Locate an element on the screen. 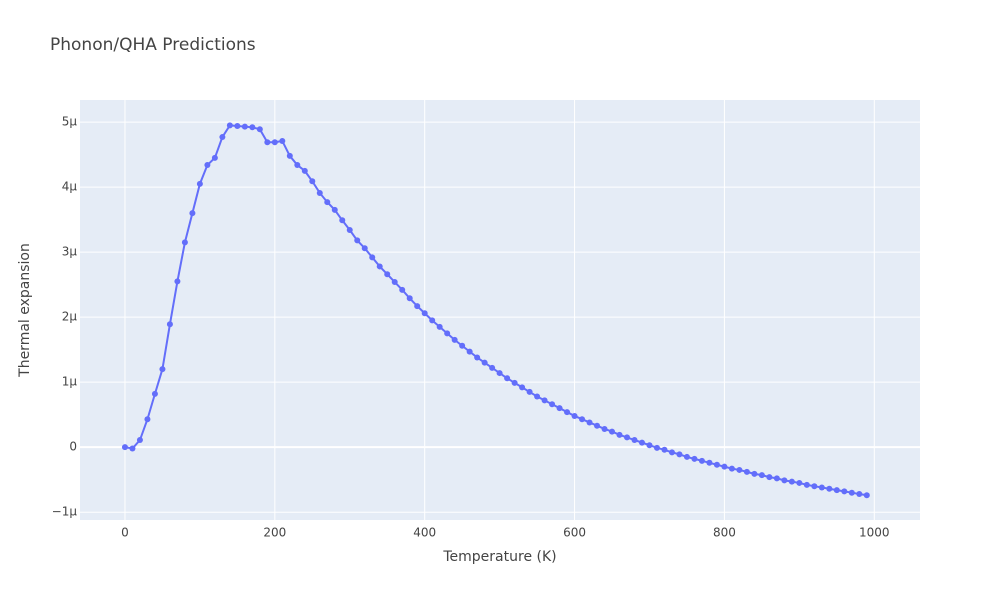  y-tick-label: 5μ is located at coordinates (70, 122).